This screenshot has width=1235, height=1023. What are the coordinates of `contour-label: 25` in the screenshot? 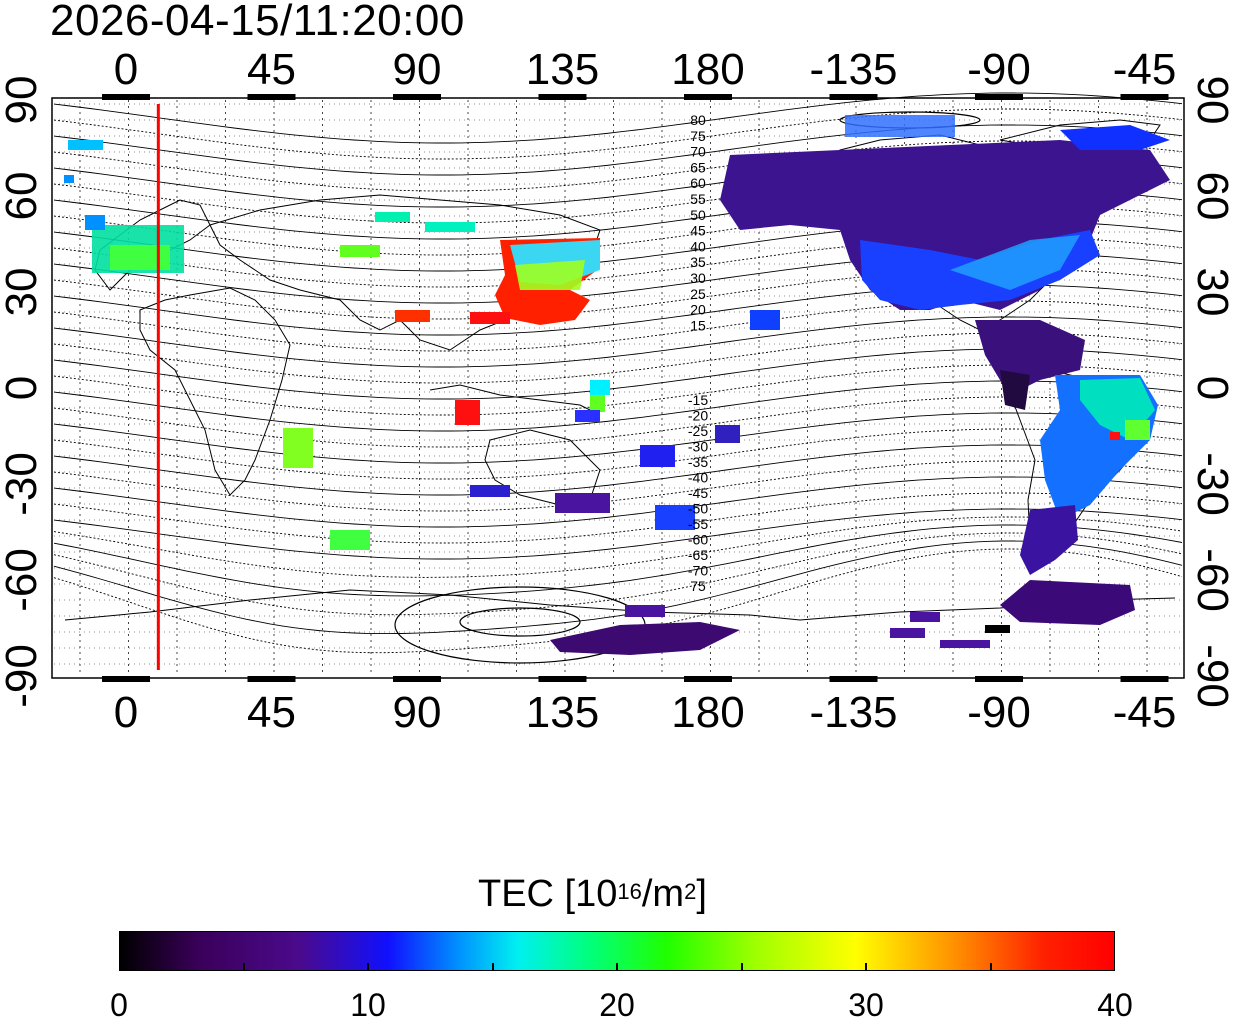 It's located at (698, 294).